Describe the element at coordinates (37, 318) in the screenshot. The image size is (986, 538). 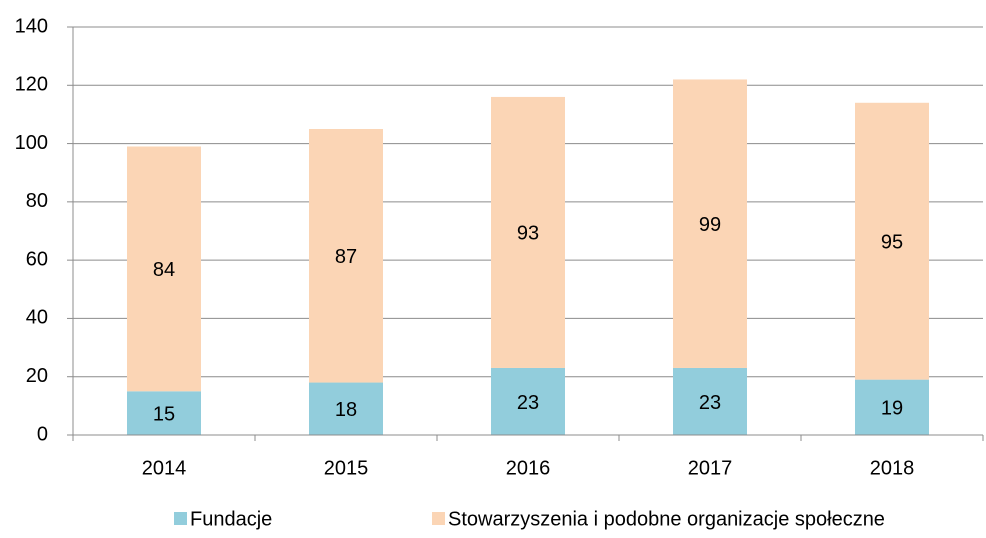
I see `y-tick-label: 40` at that location.